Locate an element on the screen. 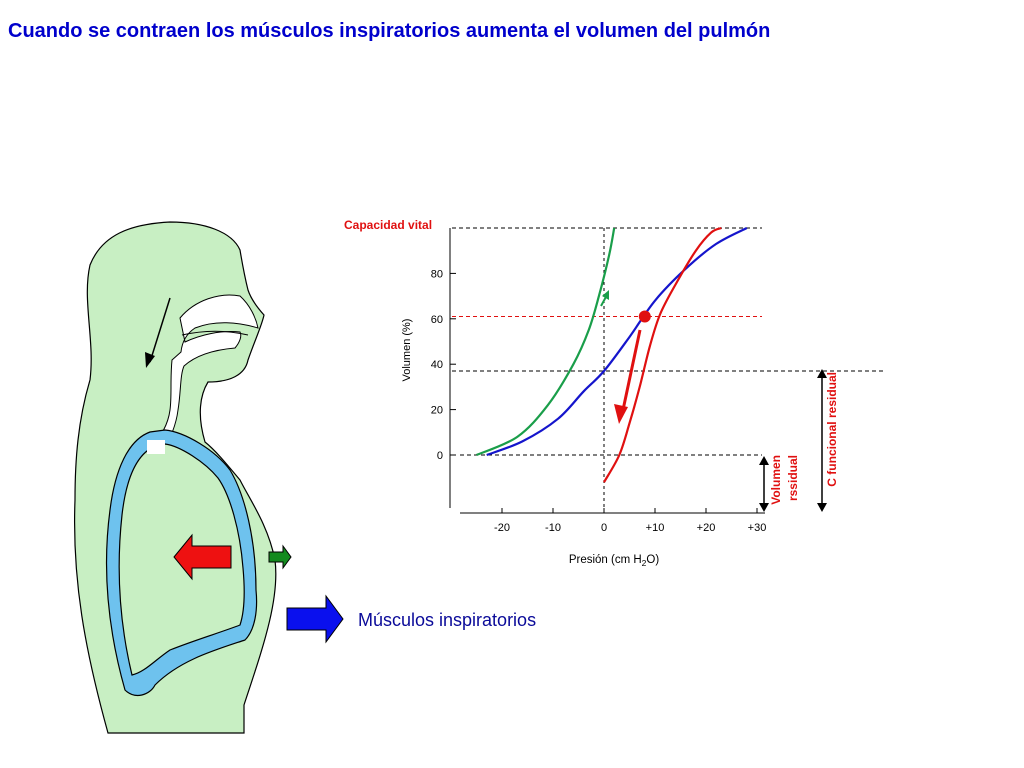 The height and width of the screenshot is (768, 1024). curves is located at coordinates (612, 354).